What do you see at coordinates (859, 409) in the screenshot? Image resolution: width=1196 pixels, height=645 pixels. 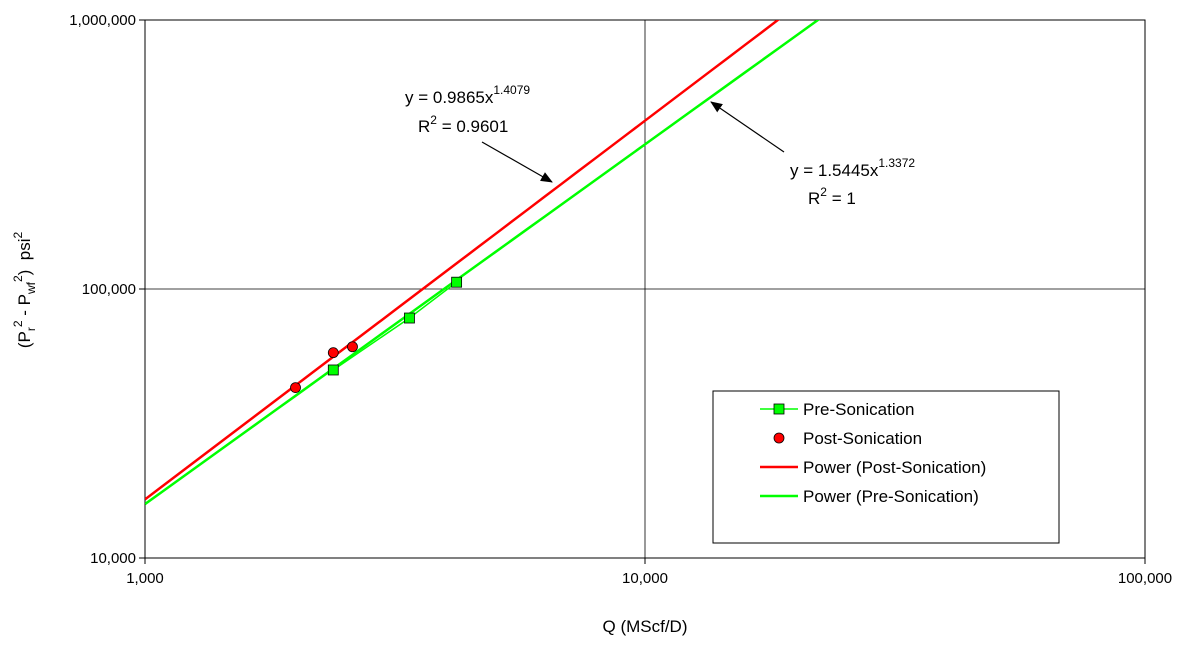 I see `legend-pre-label: Pre-Sonication` at bounding box center [859, 409].